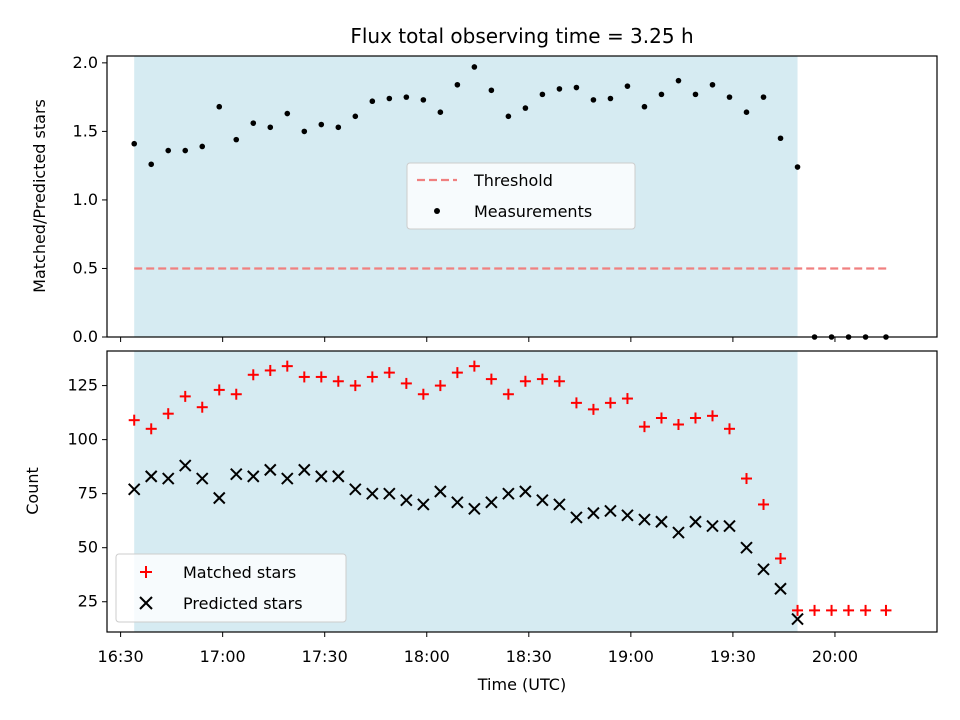  Describe the element at coordinates (82, 439) in the screenshot. I see `bottom-y-tick-label: 100` at that location.